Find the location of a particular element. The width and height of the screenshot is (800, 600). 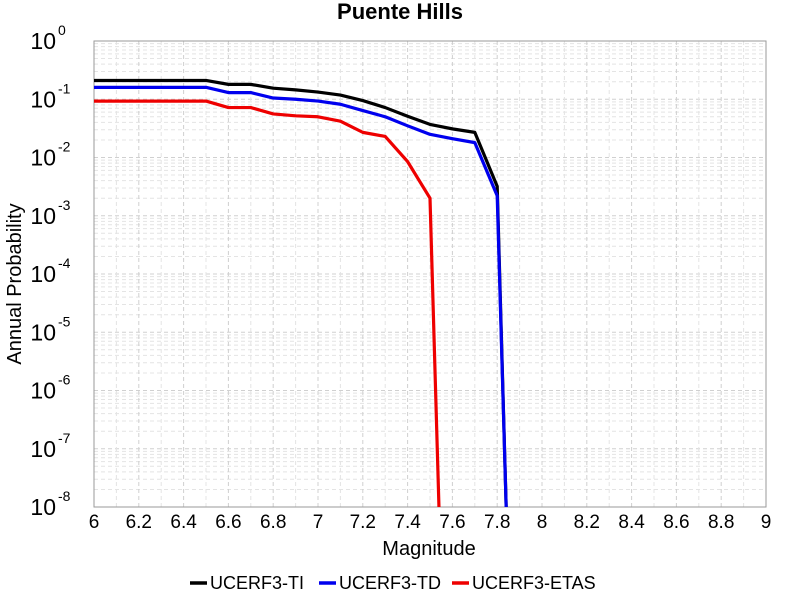

y-tick-exponent: -8 is located at coordinates (64, 496).